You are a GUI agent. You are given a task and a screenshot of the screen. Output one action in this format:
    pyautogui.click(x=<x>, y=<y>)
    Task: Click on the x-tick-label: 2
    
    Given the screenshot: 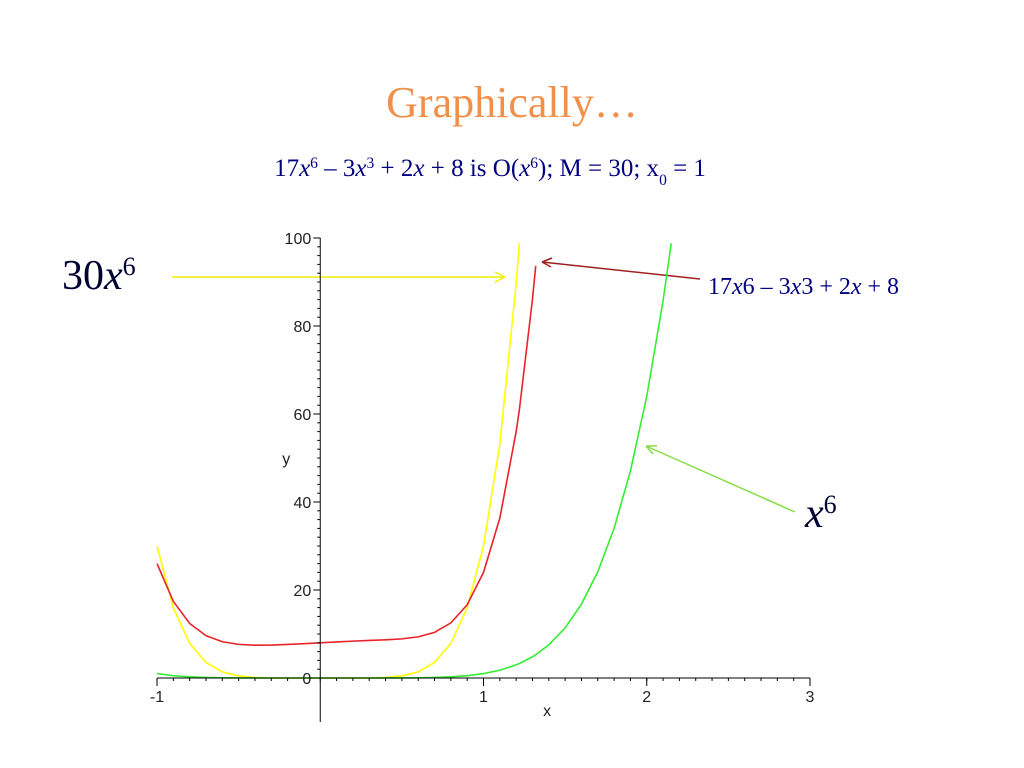 What is the action you would take?
    pyautogui.click(x=646, y=697)
    